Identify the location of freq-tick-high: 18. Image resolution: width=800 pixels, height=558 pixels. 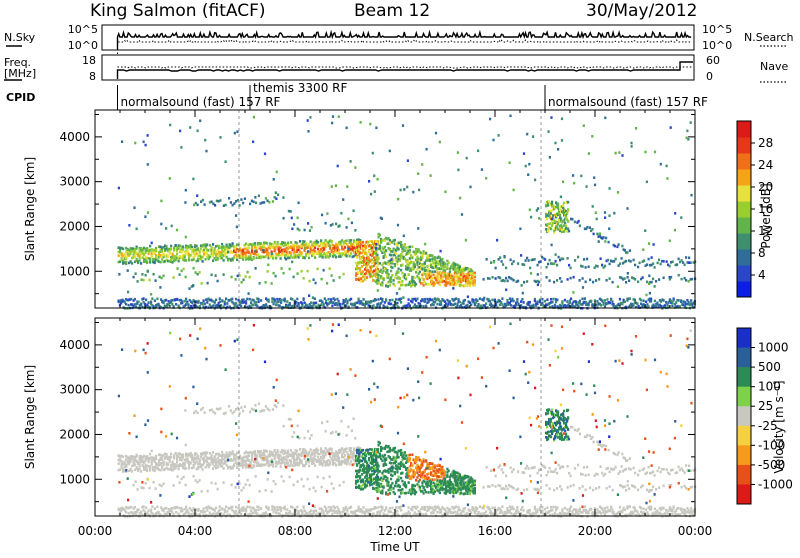
(89, 60).